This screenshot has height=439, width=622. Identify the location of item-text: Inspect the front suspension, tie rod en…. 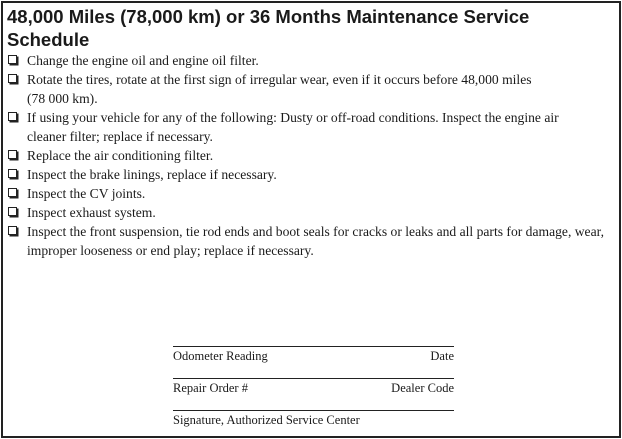
(316, 241).